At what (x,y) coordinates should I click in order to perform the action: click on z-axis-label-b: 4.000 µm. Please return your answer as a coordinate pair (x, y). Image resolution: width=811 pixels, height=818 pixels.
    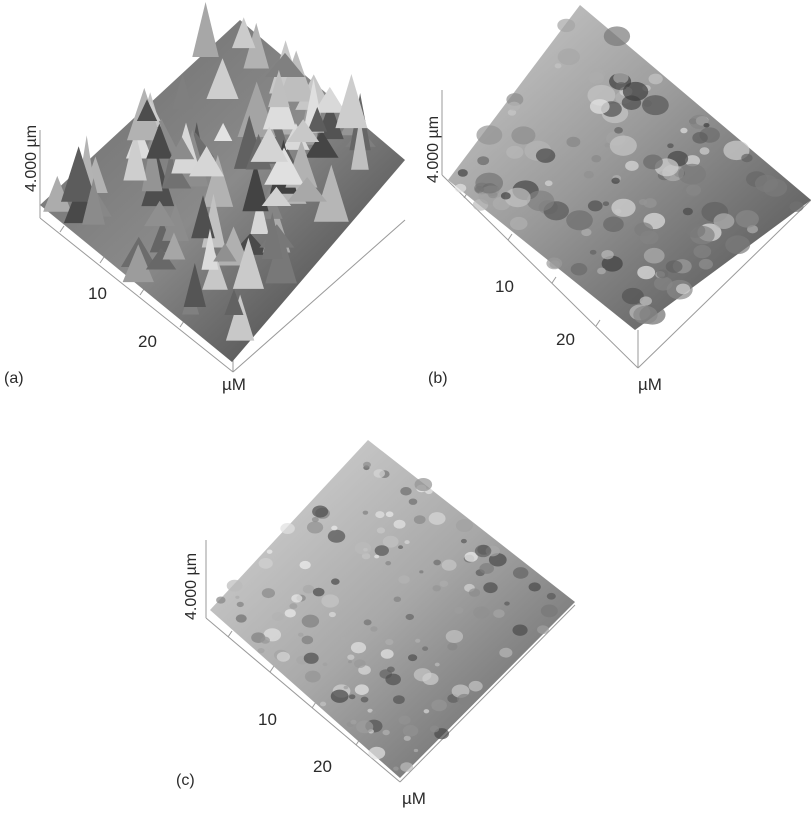
    Looking at the image, I should click on (433, 149).